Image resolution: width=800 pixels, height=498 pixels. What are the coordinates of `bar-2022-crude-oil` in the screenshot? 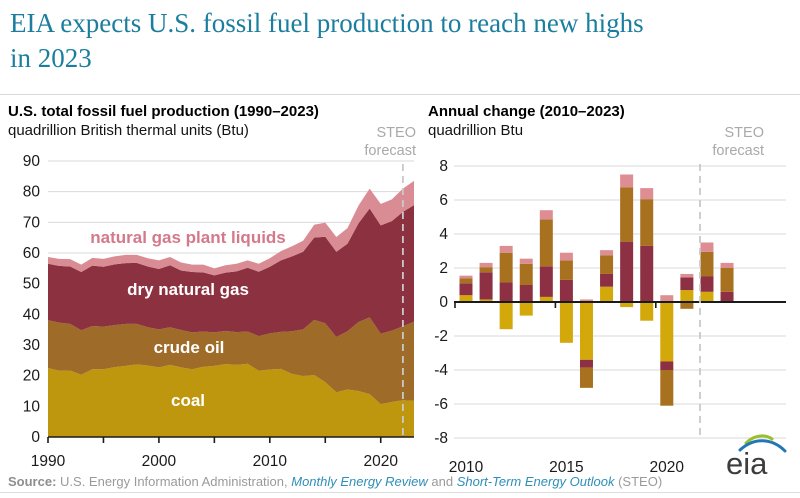 It's located at (707, 264).